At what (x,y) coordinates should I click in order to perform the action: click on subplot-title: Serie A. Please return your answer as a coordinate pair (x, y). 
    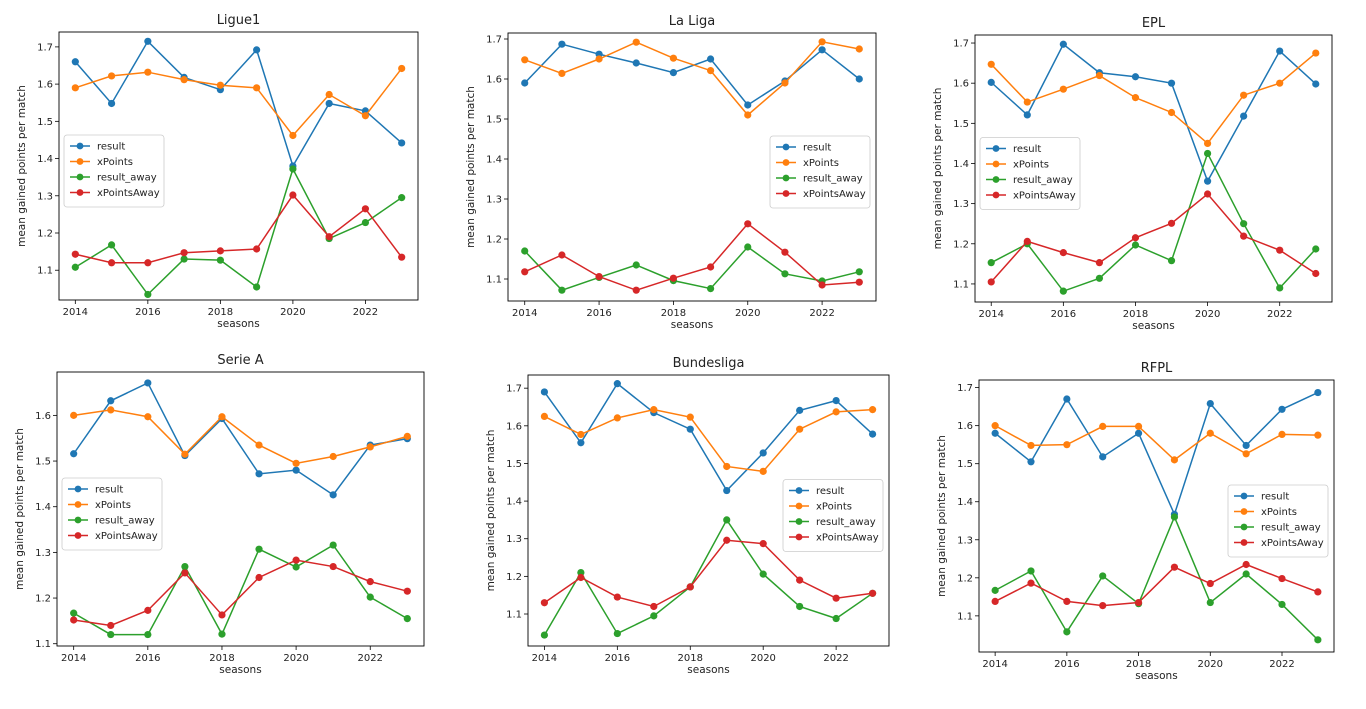
    Looking at the image, I should click on (240, 360).